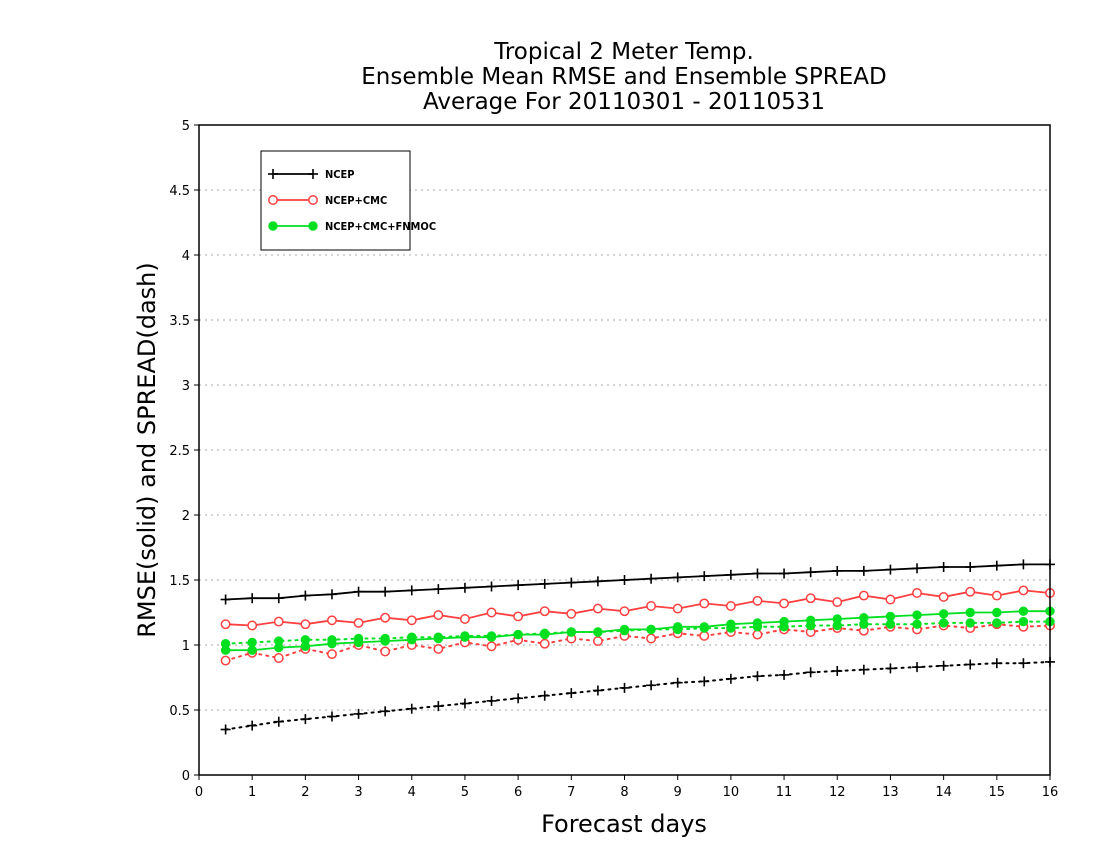 Image resolution: width=1100 pixels, height=850 pixels. I want to click on x-tick-label: 0, so click(199, 792).